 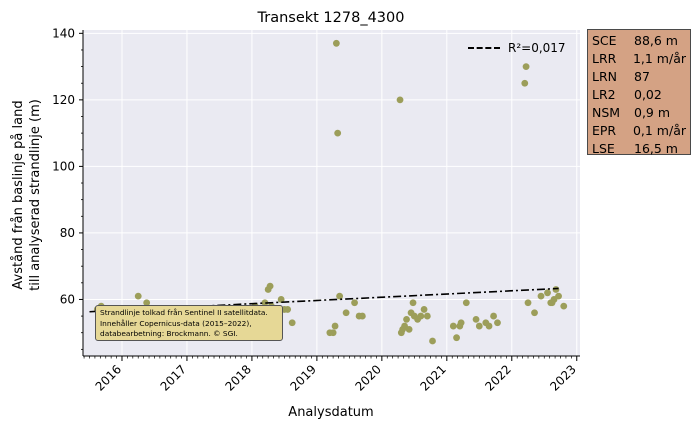 What do you see at coordinates (659, 130) in the screenshot?
I see `stat-value: 0,1 m/år` at bounding box center [659, 130].